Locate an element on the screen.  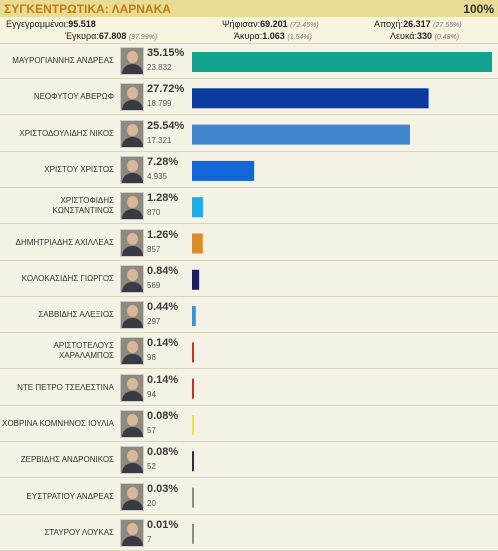
invalid-value: 1.063 is located at coordinates (273, 36).